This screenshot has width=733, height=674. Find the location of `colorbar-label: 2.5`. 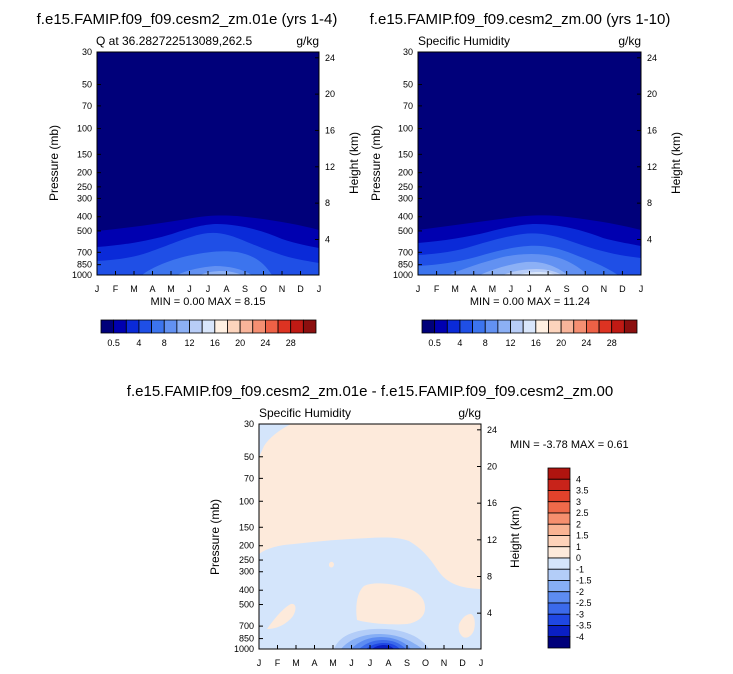

colorbar-label: 2.5 is located at coordinates (582, 513).